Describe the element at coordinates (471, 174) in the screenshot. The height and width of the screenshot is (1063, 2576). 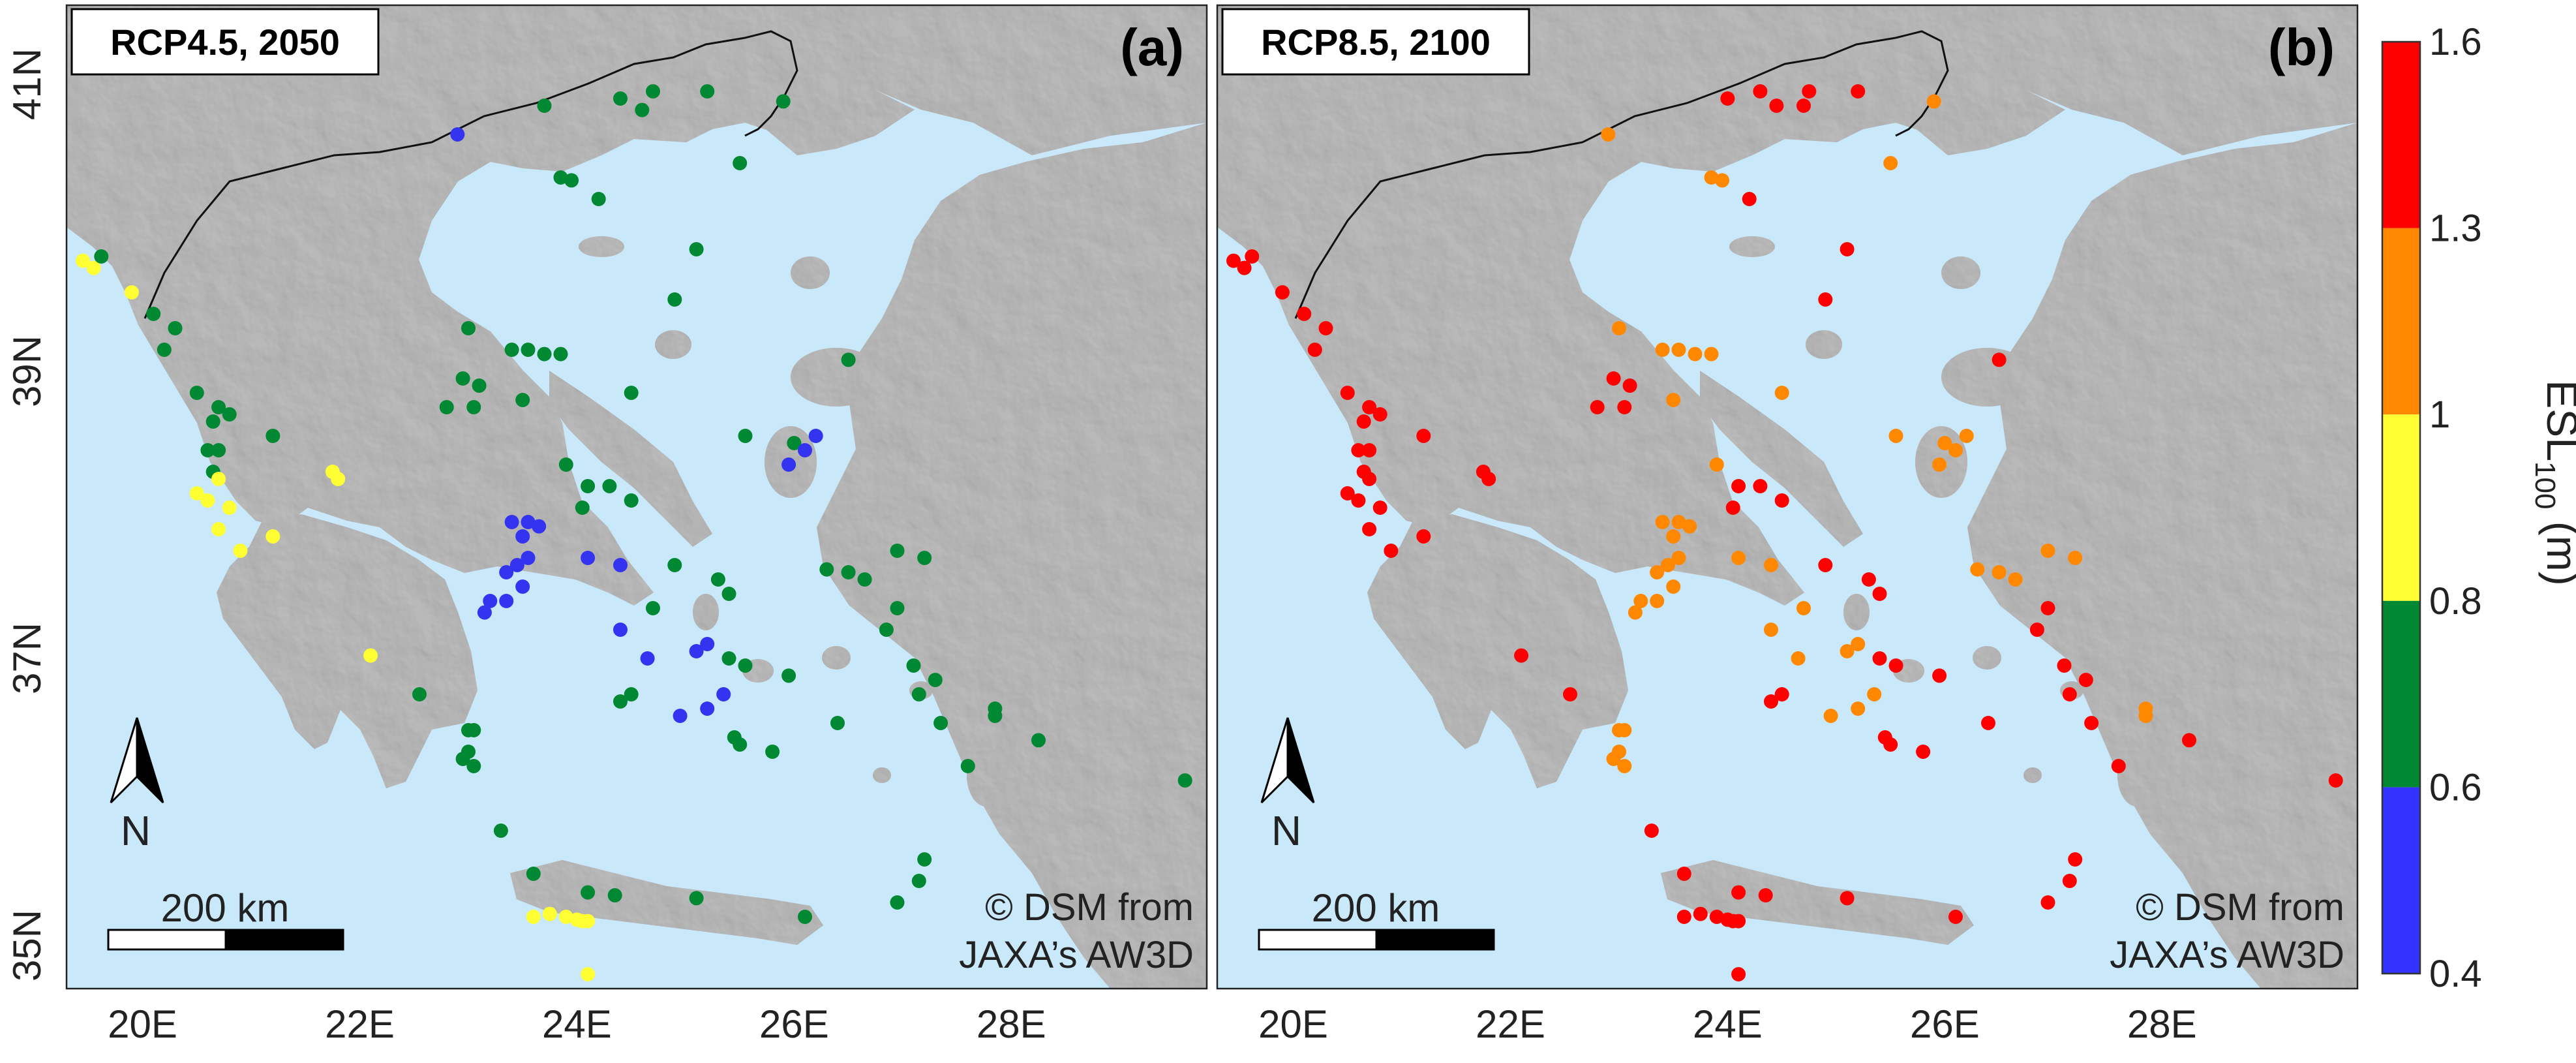
I see `country-border` at that location.